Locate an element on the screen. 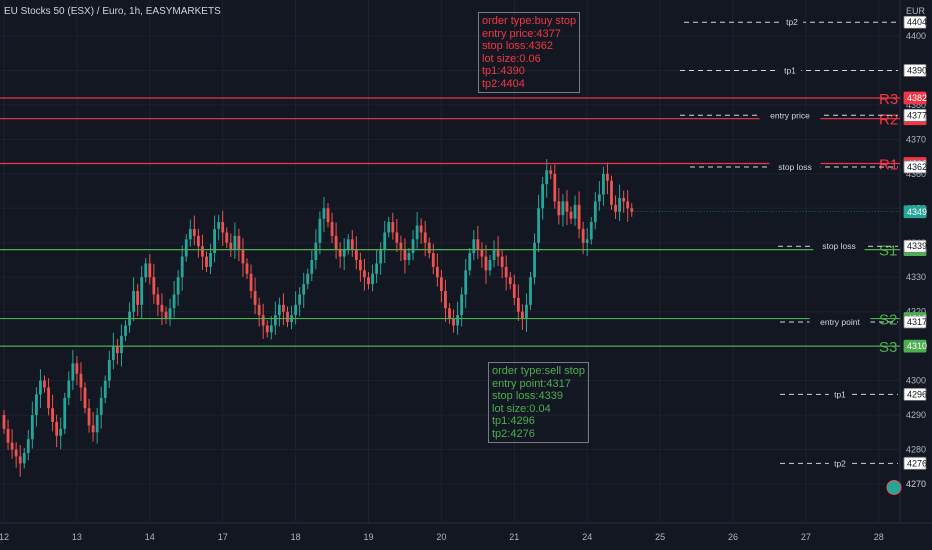 The image size is (932, 550). sell-line: stop loss:4339 is located at coordinates (527, 396).